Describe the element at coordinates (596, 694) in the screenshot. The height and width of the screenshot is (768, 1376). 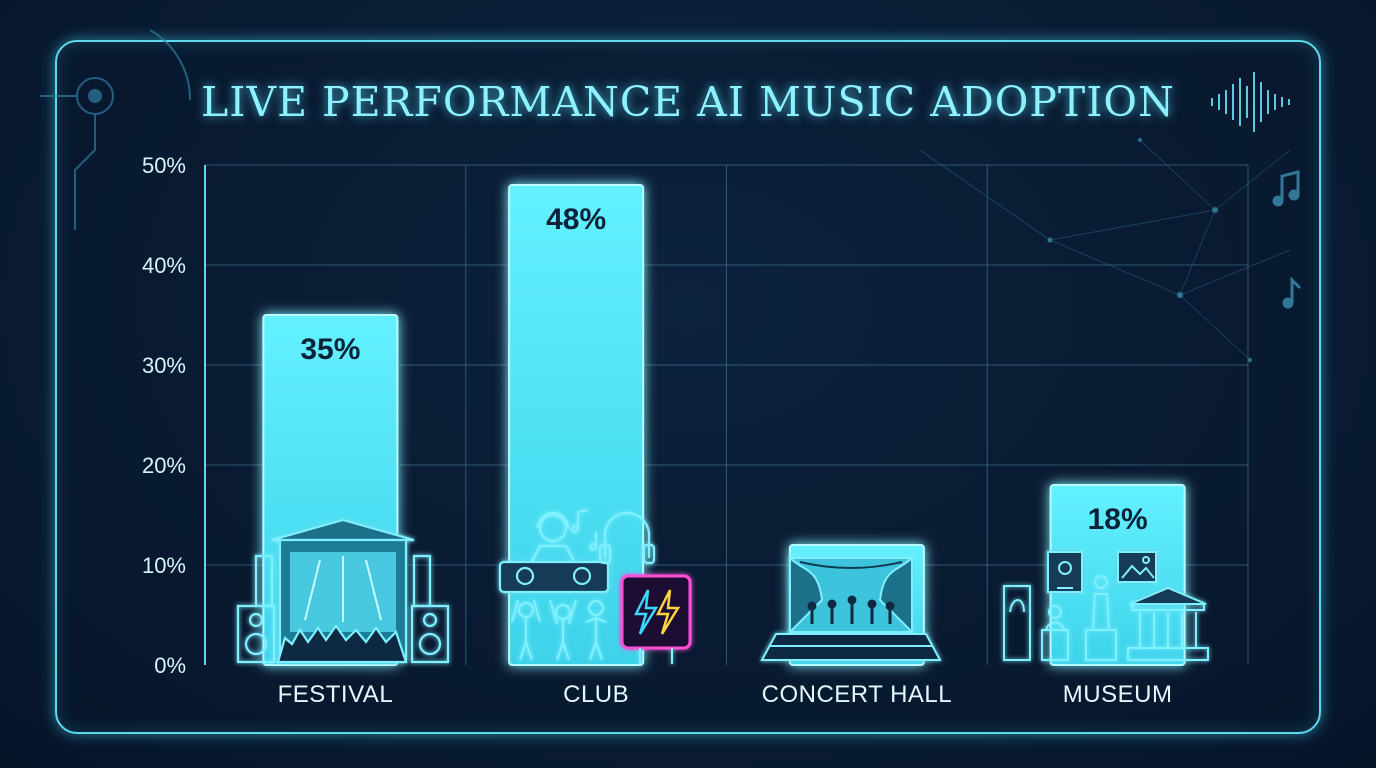
I see `x-tick-label: CLUB` at that location.